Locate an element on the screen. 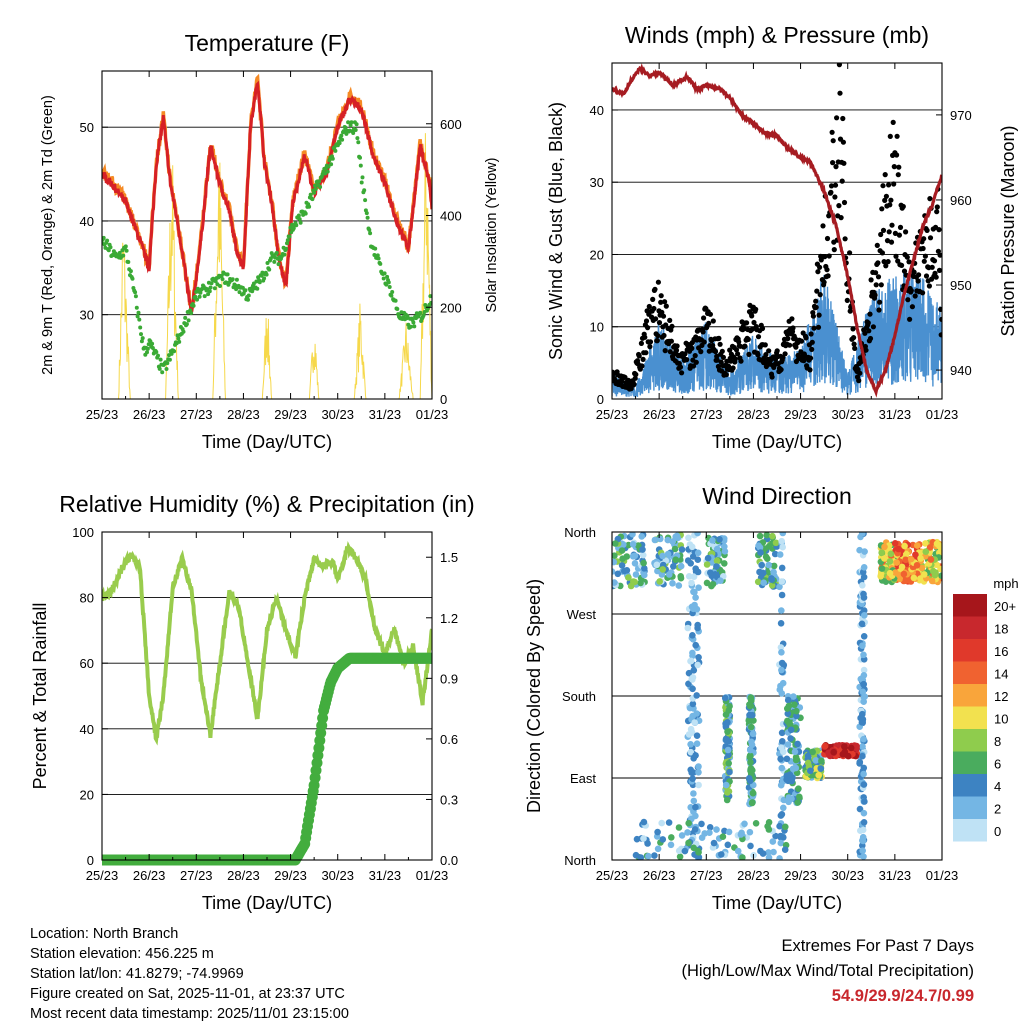 The image size is (1024, 1024). direction-points is located at coordinates (777, 696).